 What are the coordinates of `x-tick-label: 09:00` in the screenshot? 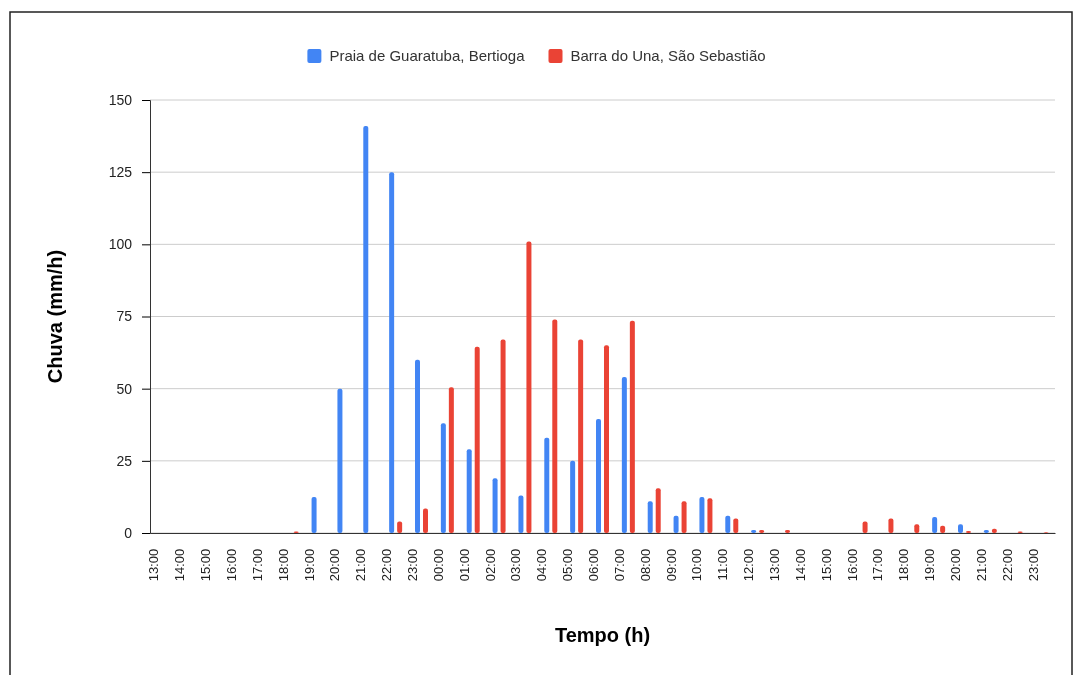 It's located at (671, 565).